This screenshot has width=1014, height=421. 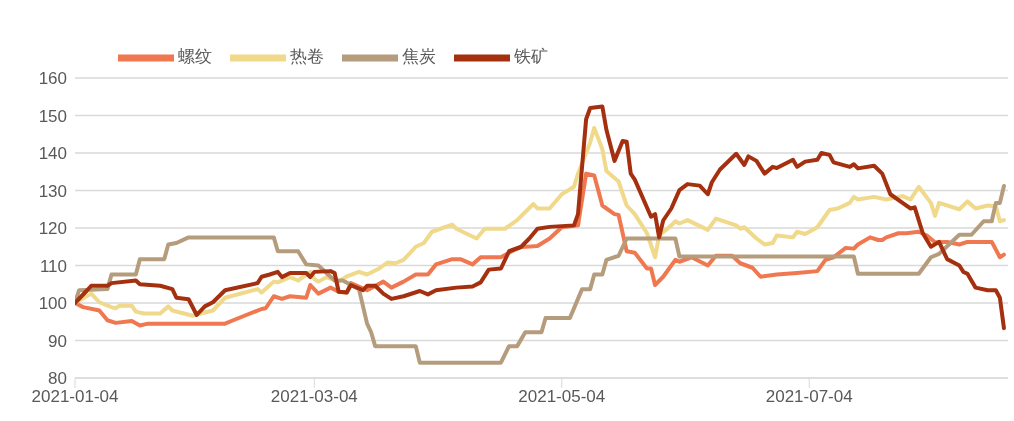 I want to click on y-tick-label: 160, so click(x=52, y=79).